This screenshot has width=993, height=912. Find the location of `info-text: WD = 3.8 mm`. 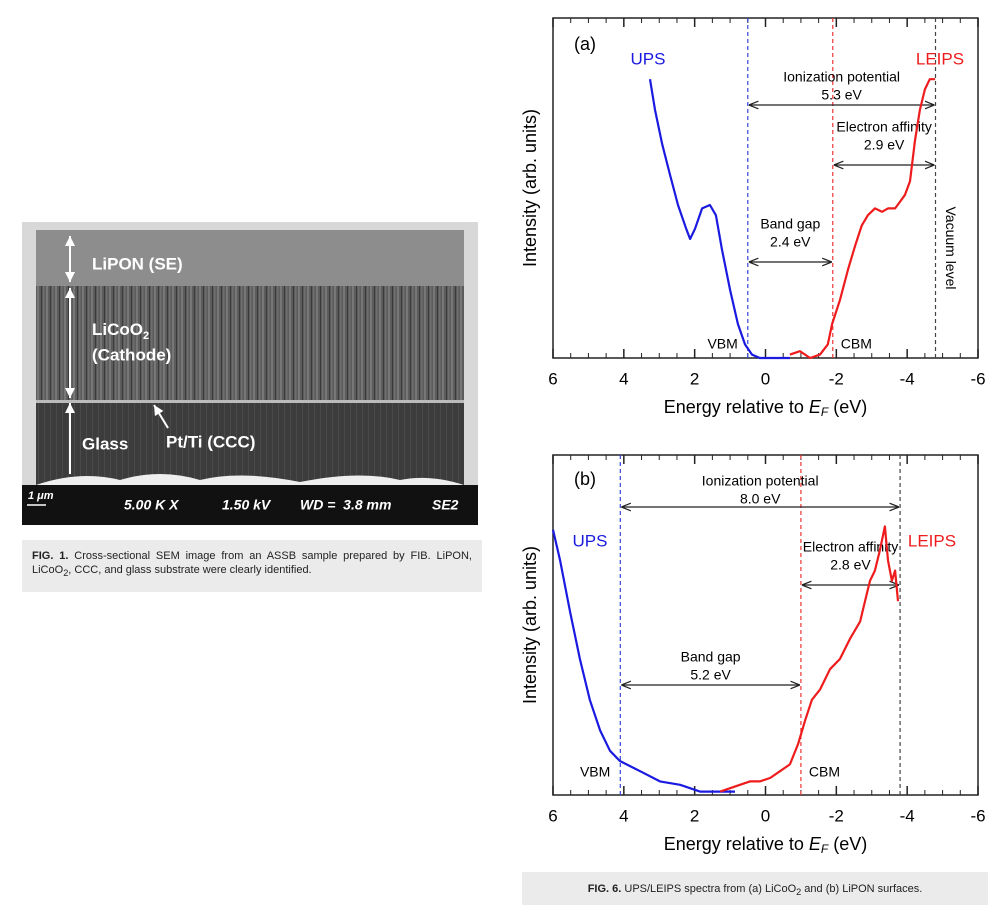

info-text: WD = 3.8 mm is located at coordinates (345, 505).